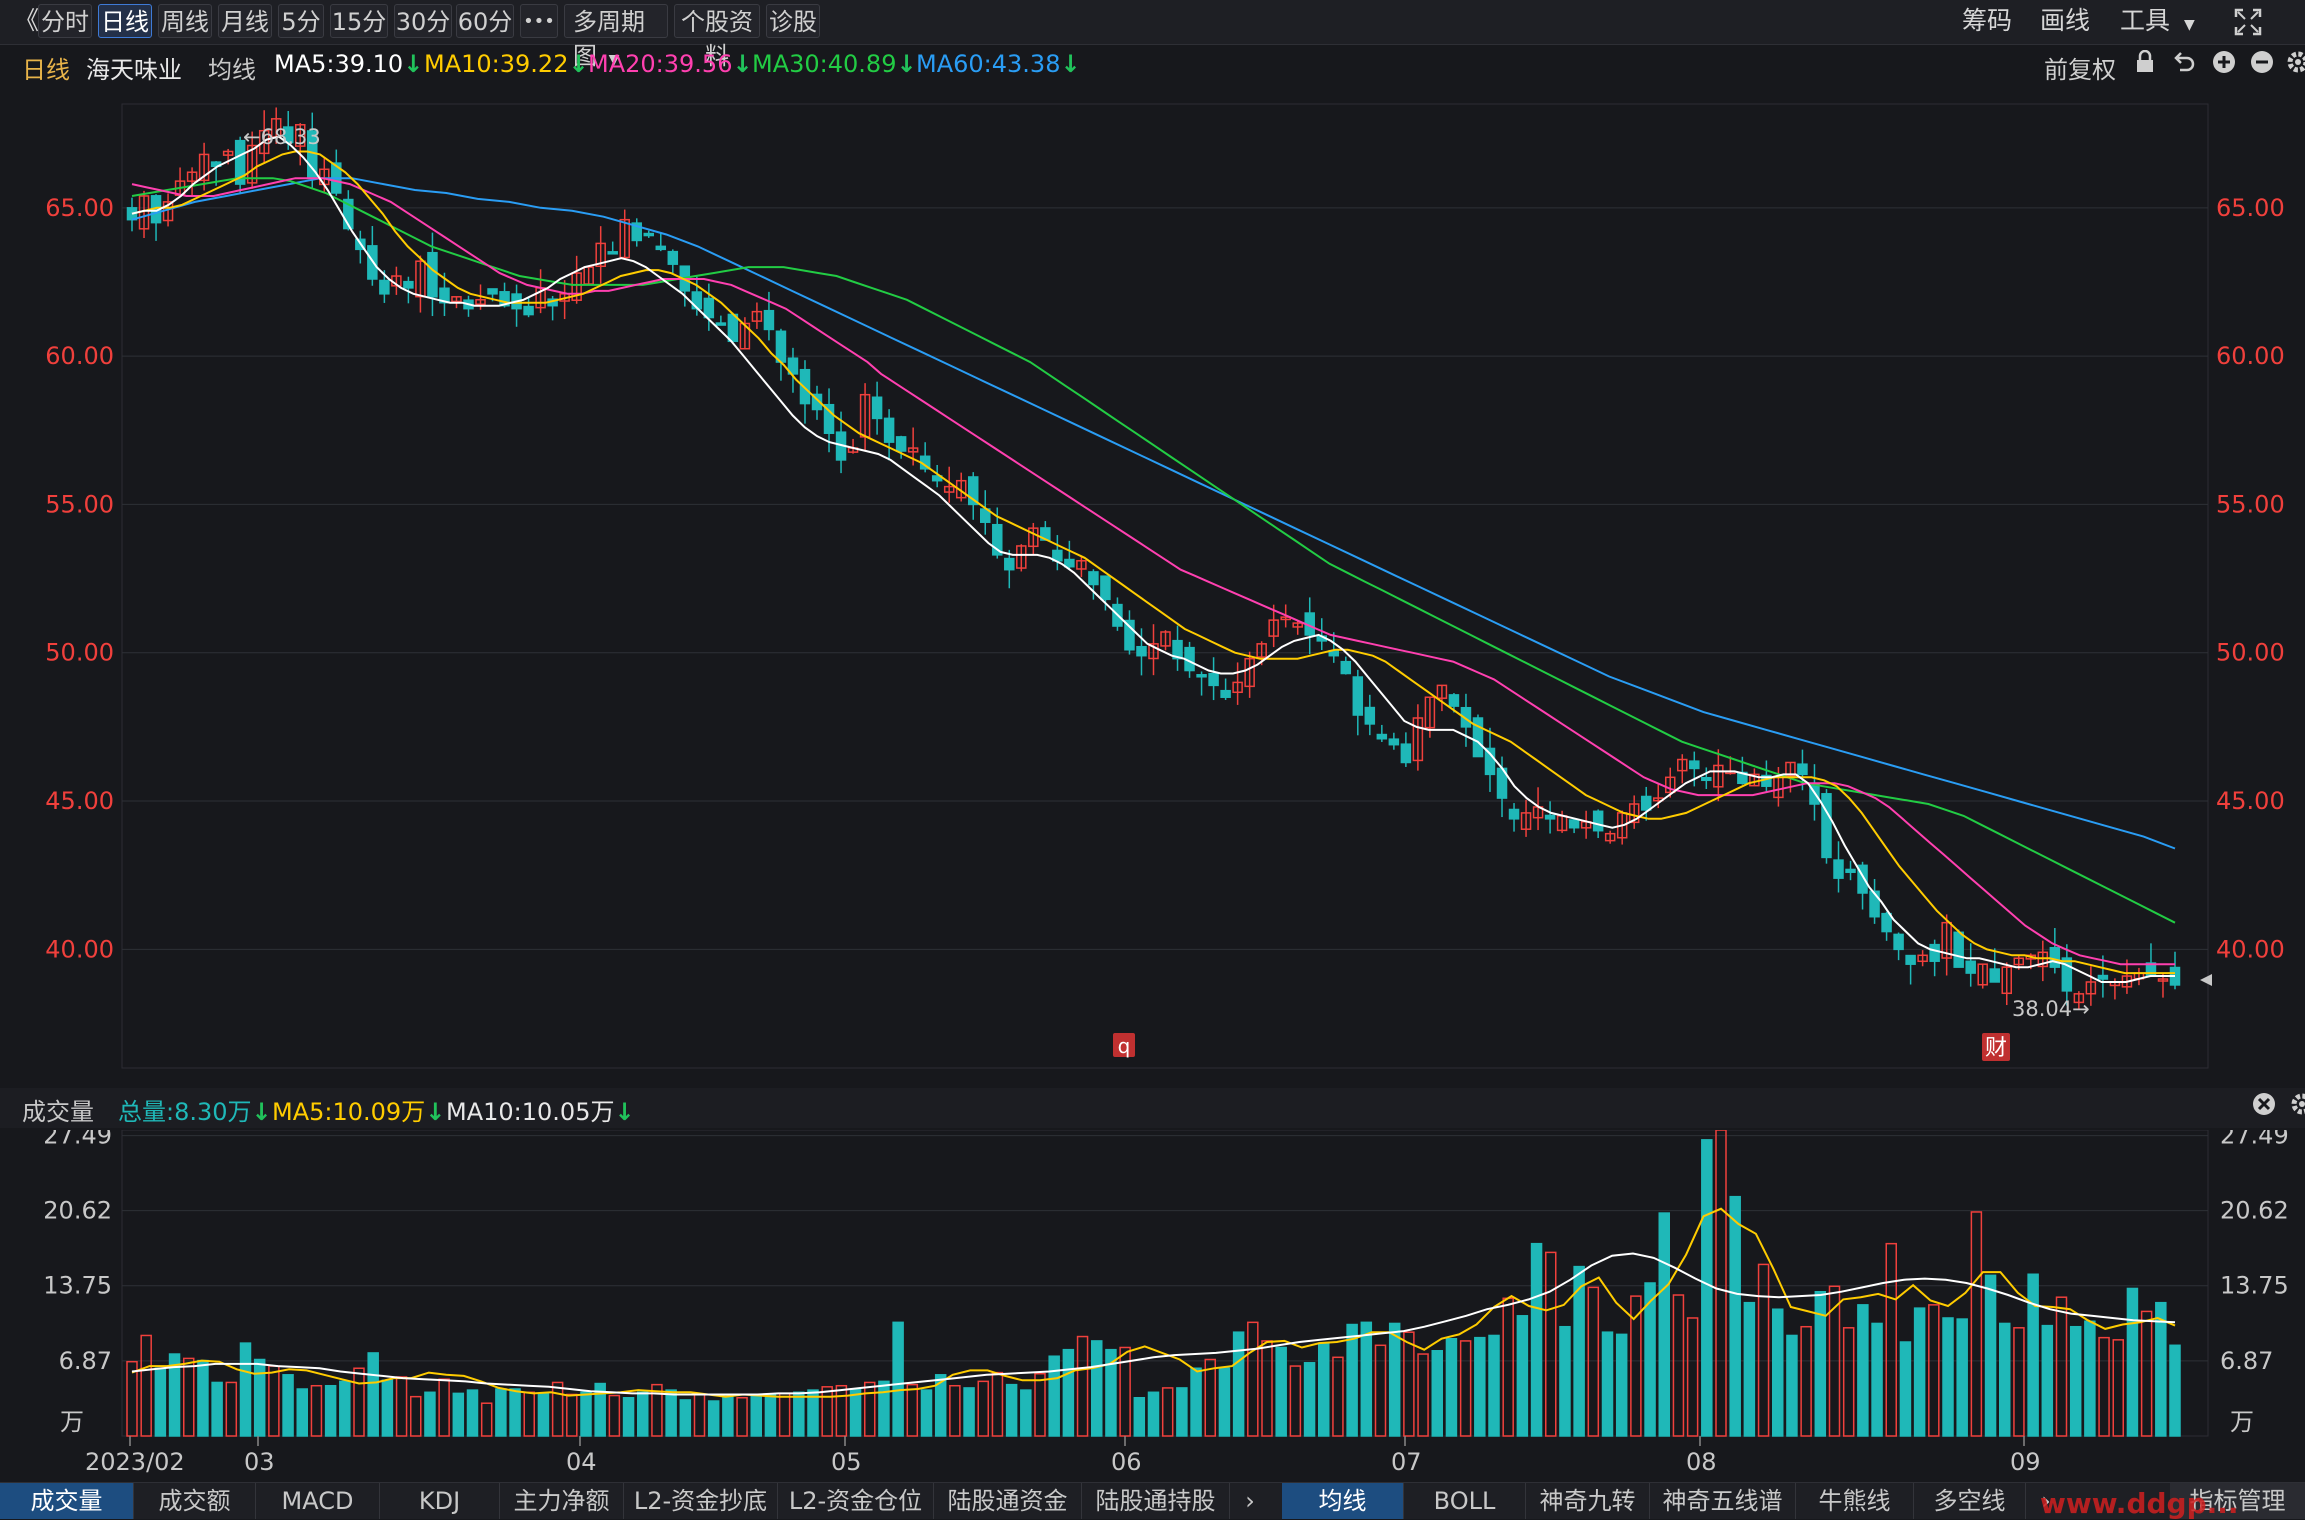 The image size is (2305, 1520). I want to click on price-tick-label: 65.00, so click(2250, 208).